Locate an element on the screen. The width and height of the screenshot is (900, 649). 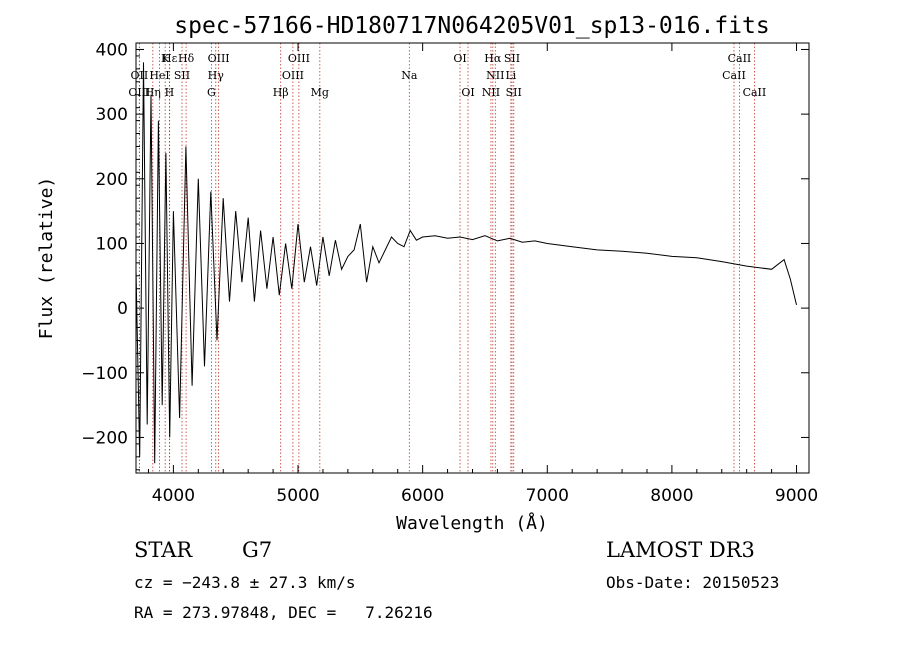
y-tick-label: 400 is located at coordinates (112, 50).